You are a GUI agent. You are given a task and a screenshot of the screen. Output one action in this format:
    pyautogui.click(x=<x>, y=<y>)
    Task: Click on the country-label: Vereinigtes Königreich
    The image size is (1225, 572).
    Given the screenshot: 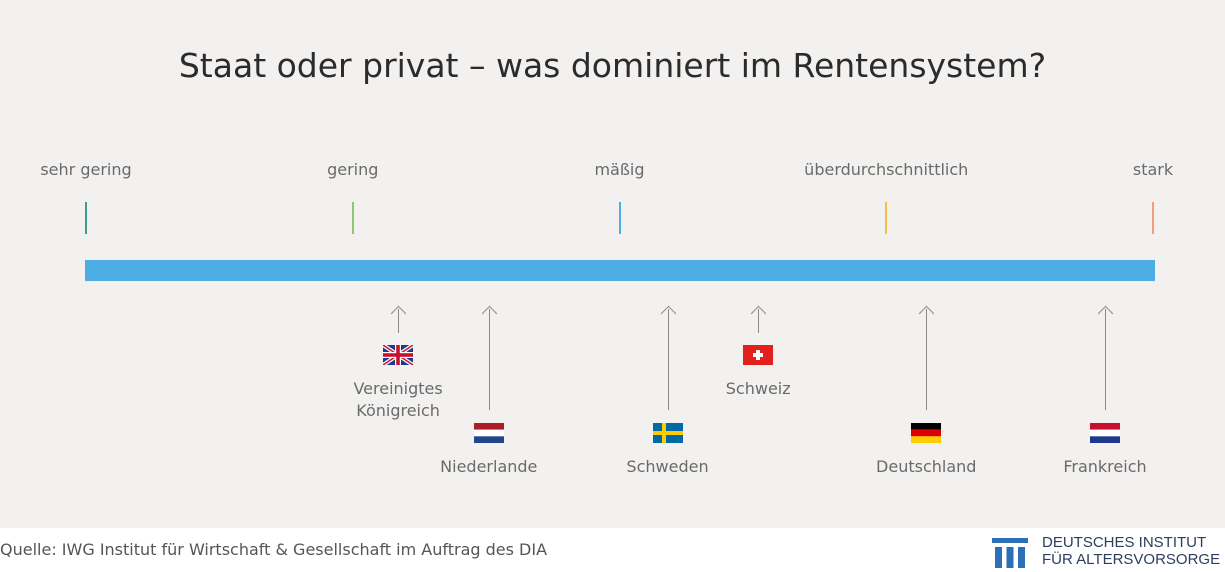 What is the action you would take?
    pyautogui.click(x=398, y=399)
    